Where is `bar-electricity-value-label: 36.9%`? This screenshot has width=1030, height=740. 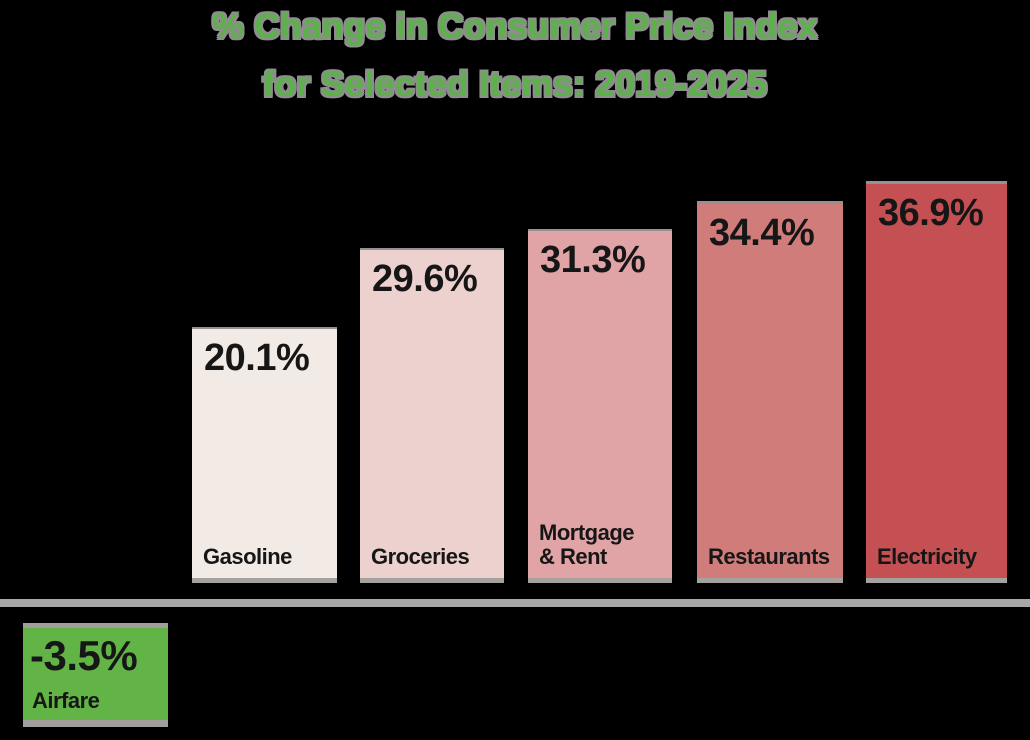
bar-electricity-value-label: 36.9% is located at coordinates (931, 213).